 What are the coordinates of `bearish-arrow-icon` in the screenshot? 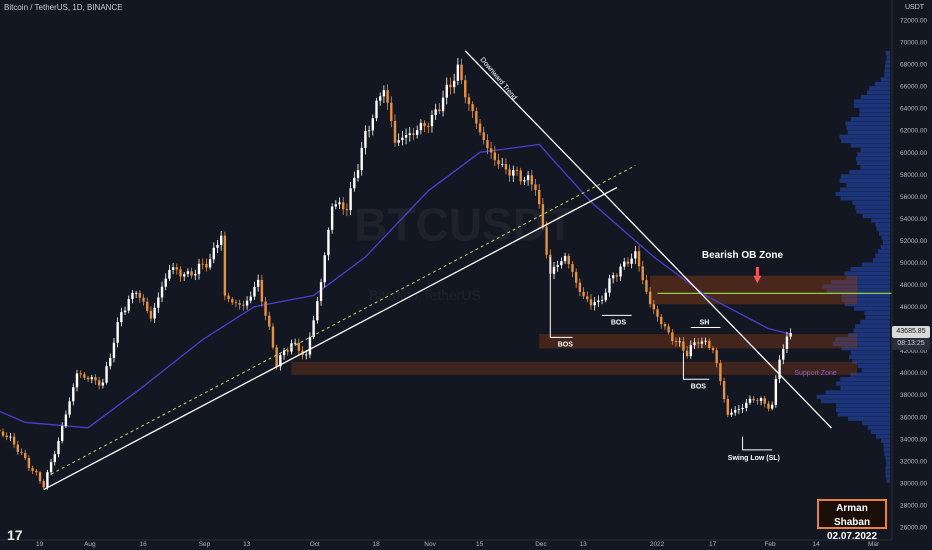 It's located at (757, 279).